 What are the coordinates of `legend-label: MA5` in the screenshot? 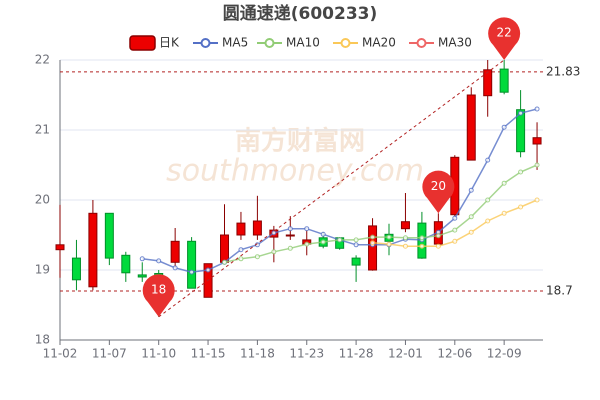 It's located at (235, 43).